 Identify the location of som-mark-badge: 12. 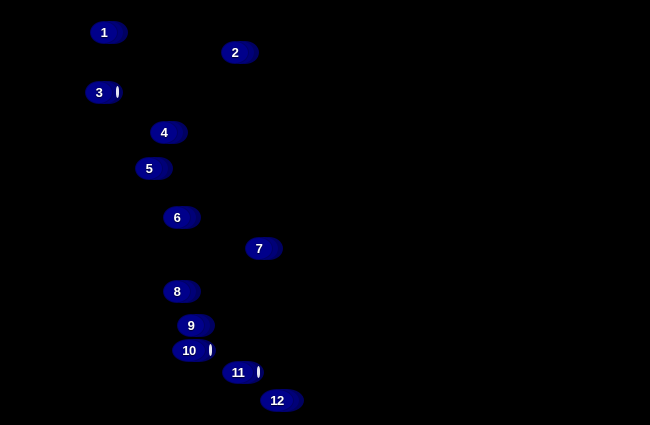
(277, 400).